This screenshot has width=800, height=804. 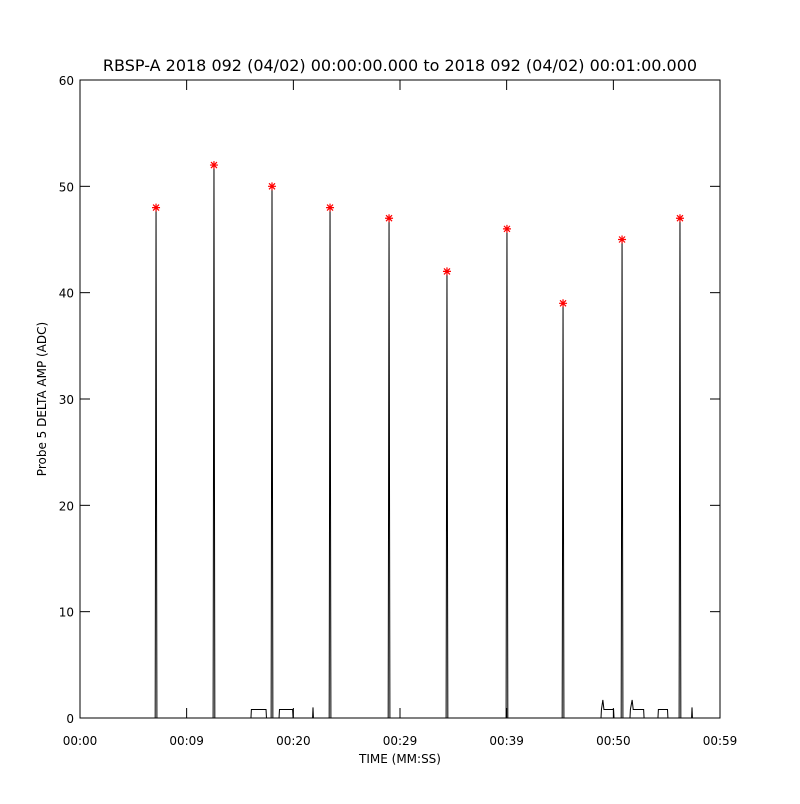 What do you see at coordinates (66, 294) in the screenshot?
I see `y-tick-label: 40` at bounding box center [66, 294].